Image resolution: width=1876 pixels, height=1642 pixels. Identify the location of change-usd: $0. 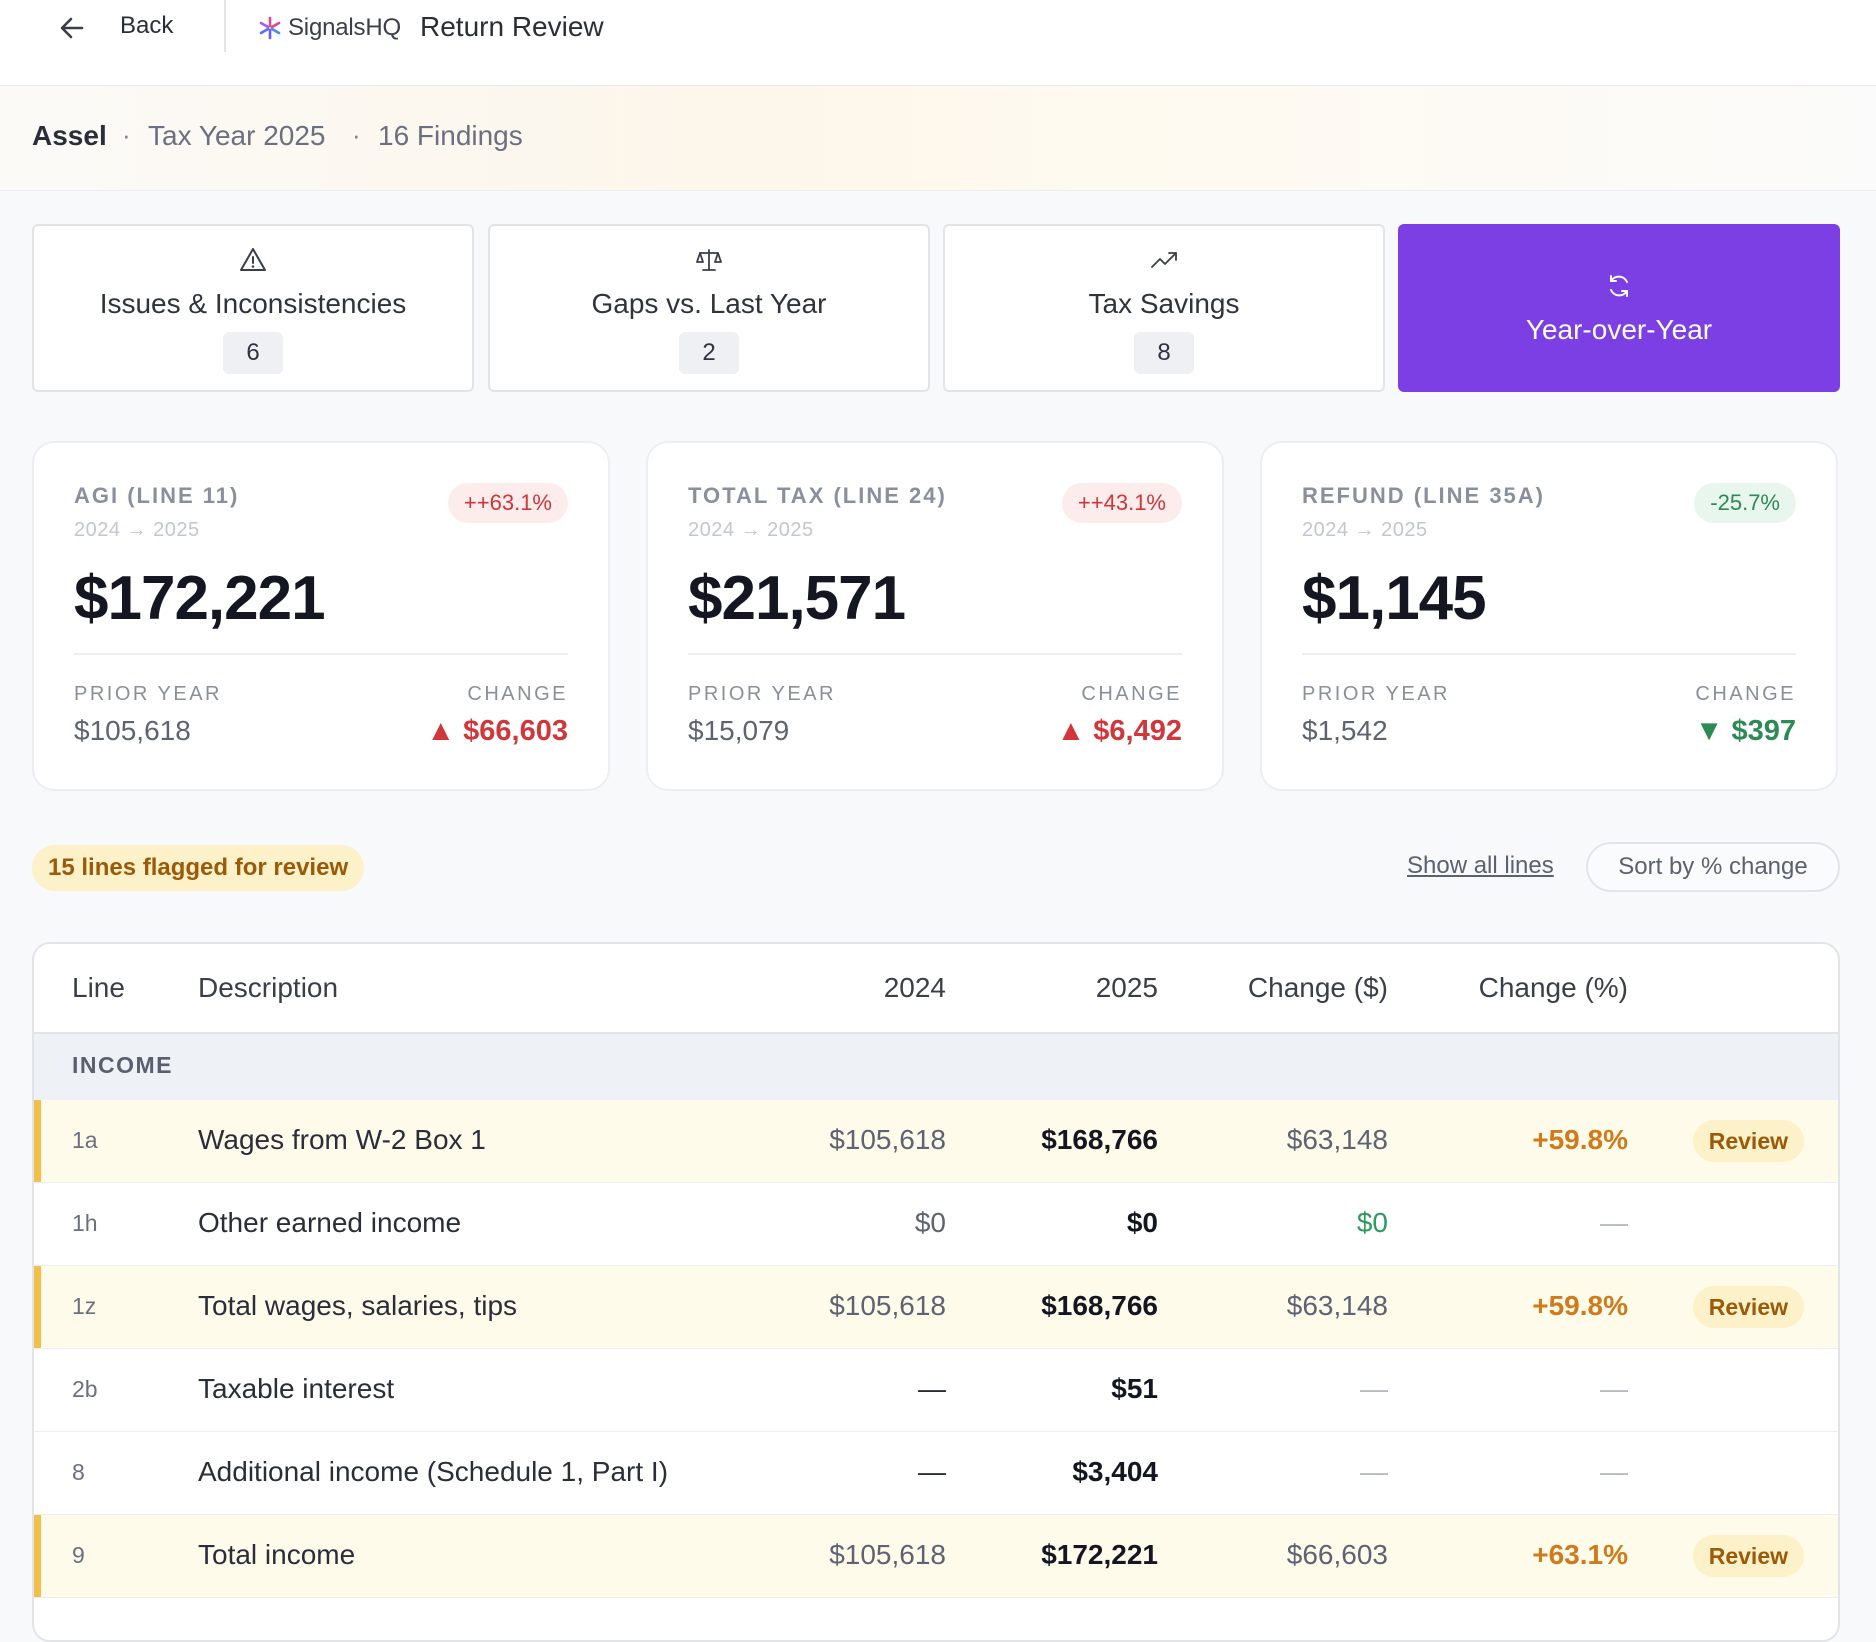
(1372, 1222).